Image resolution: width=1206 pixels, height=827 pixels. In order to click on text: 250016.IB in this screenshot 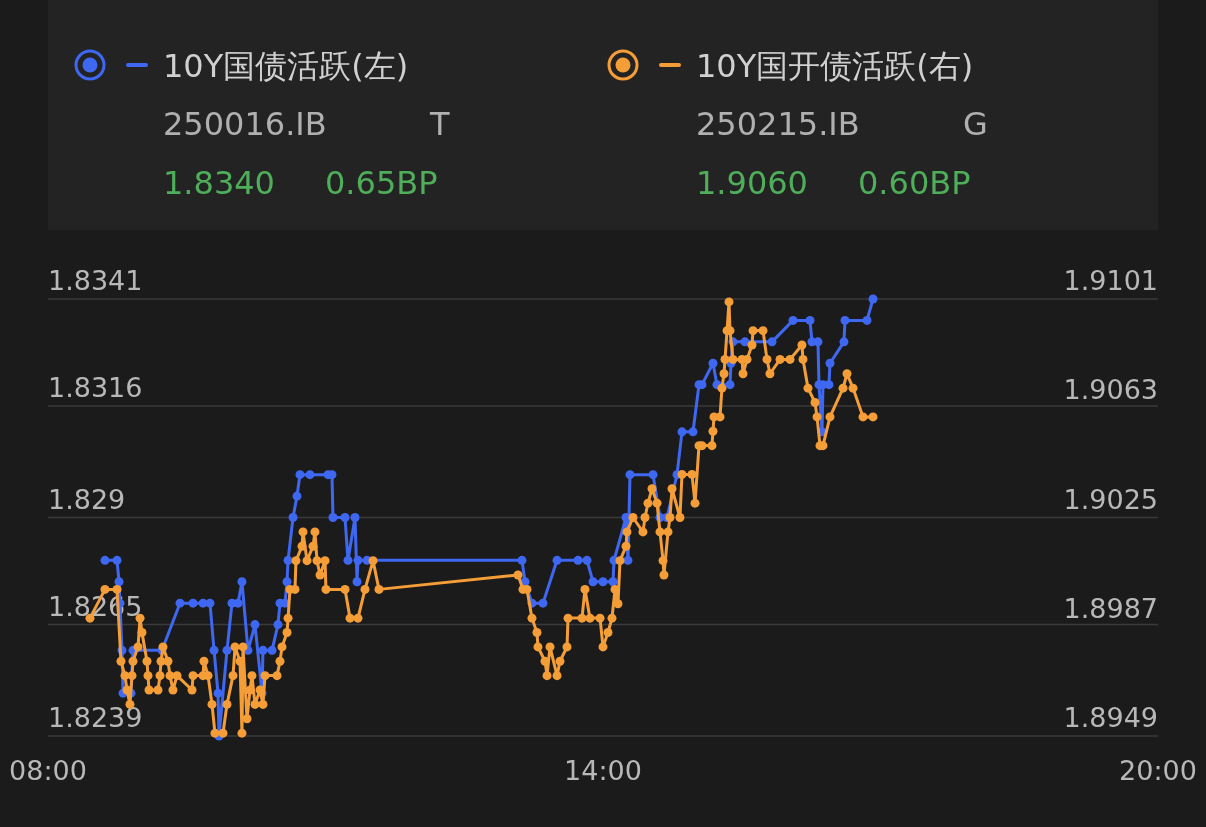, I will do `click(245, 124)`.